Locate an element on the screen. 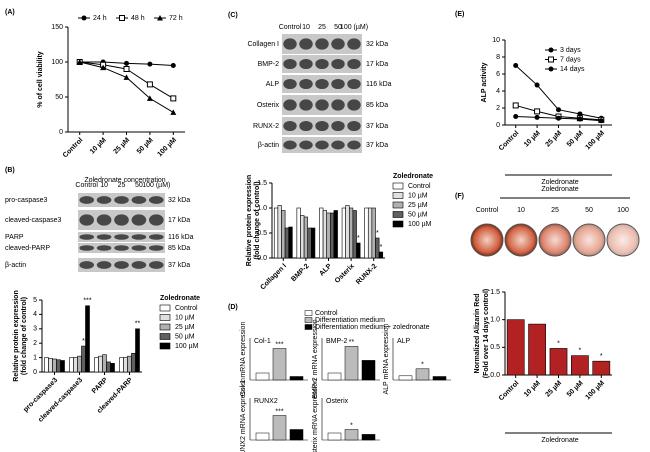 The height and width of the screenshot is (452, 650). lane-label: 50 is located at coordinates (139, 185).